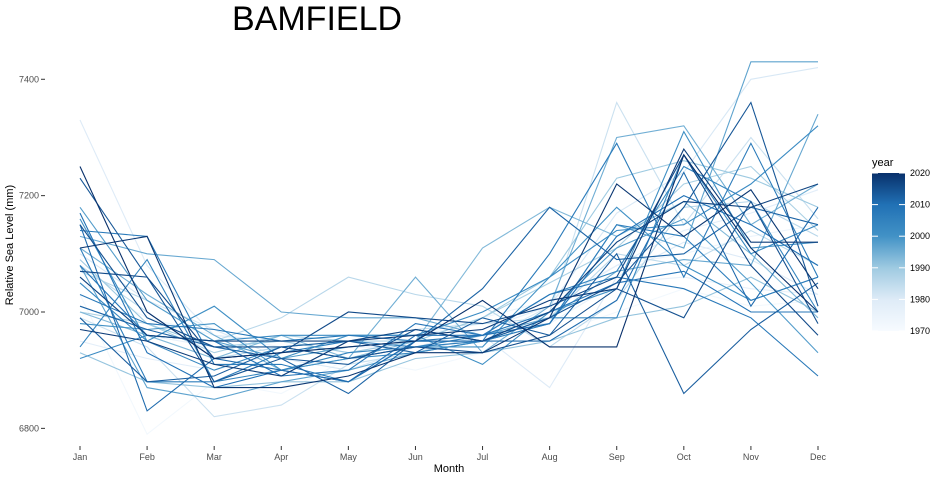  Describe the element at coordinates (281, 457) in the screenshot. I see `x-tick-label-apr: Apr` at that location.